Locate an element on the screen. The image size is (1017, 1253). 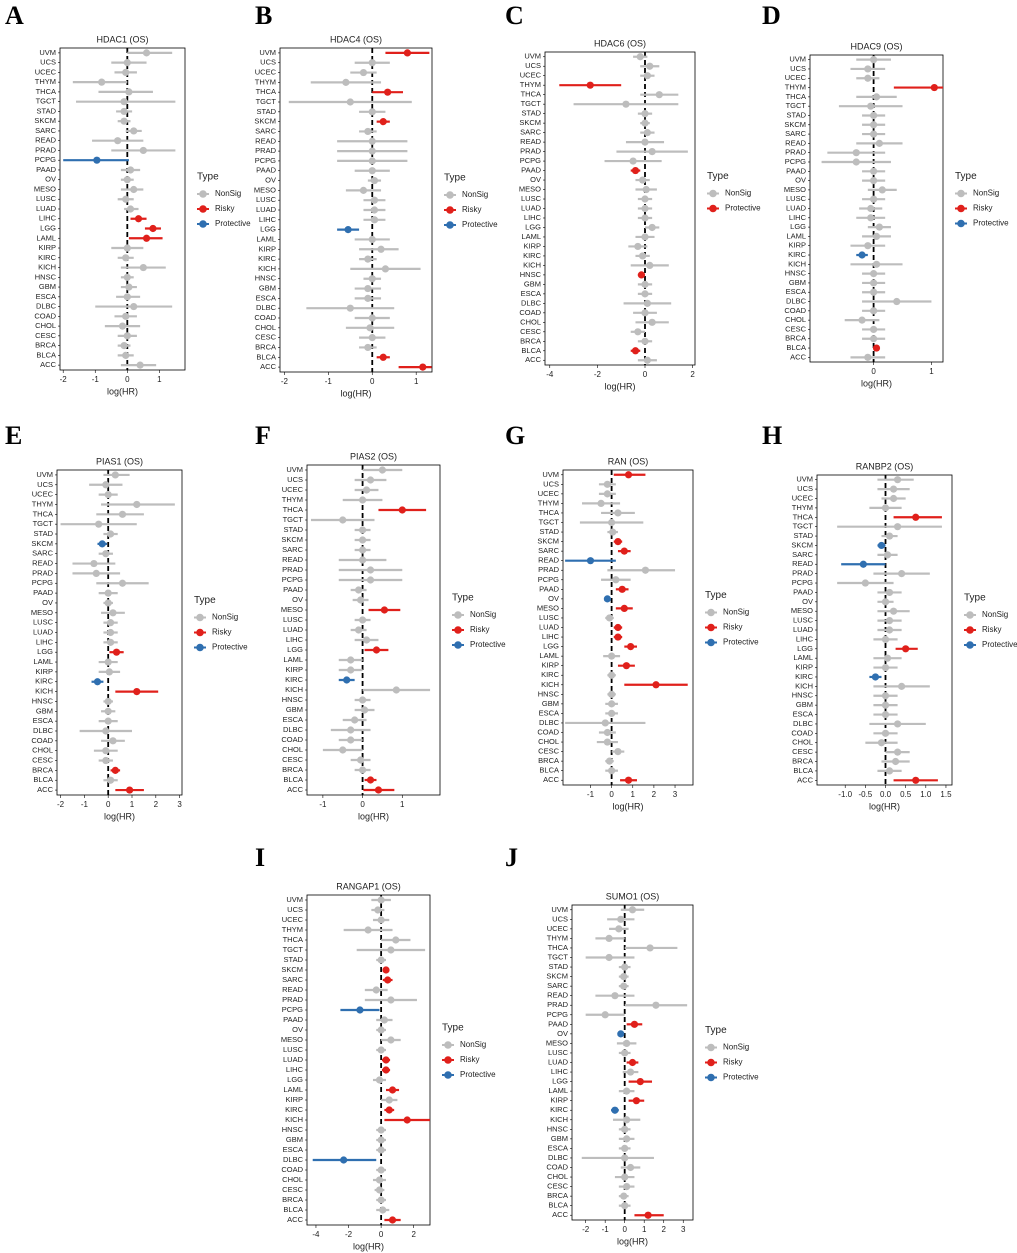
category-label: OV is located at coordinates (47, 602).